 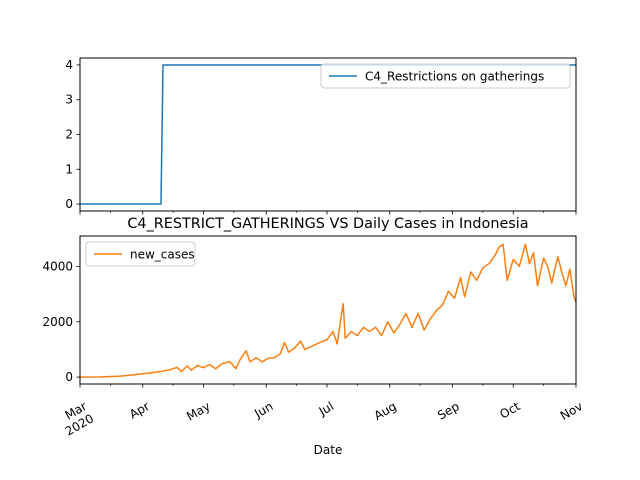 I want to click on y-tick: 4000, so click(x=61, y=266).